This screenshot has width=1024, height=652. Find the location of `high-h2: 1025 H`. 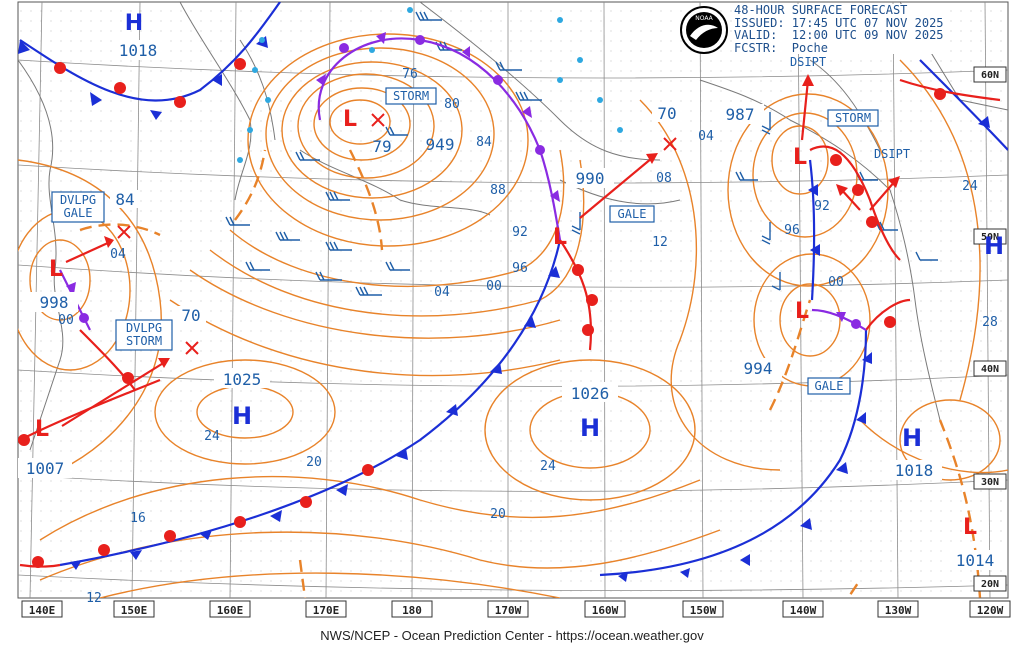

high-h2: 1025 H is located at coordinates (242, 399).